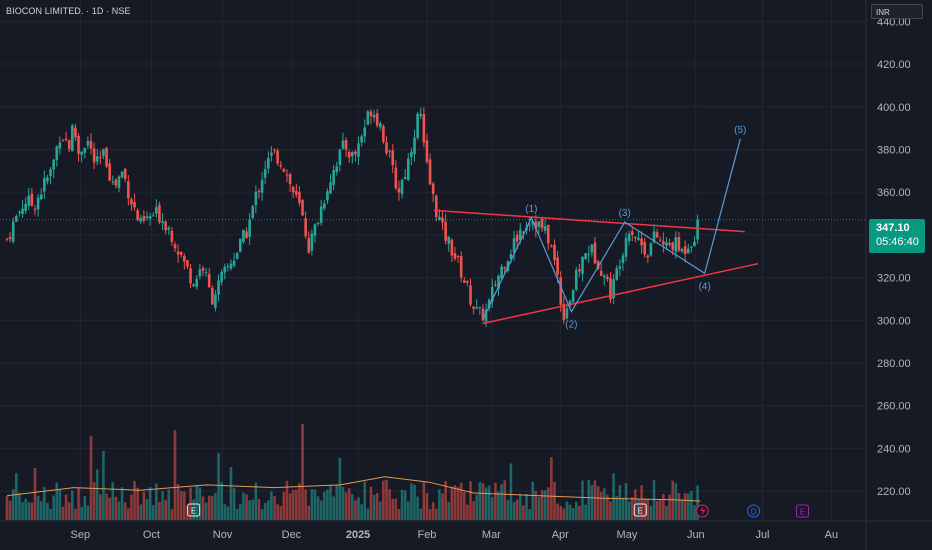 Image resolution: width=932 pixels, height=550 pixels. I want to click on price-tick-label: 360.00, so click(894, 193).